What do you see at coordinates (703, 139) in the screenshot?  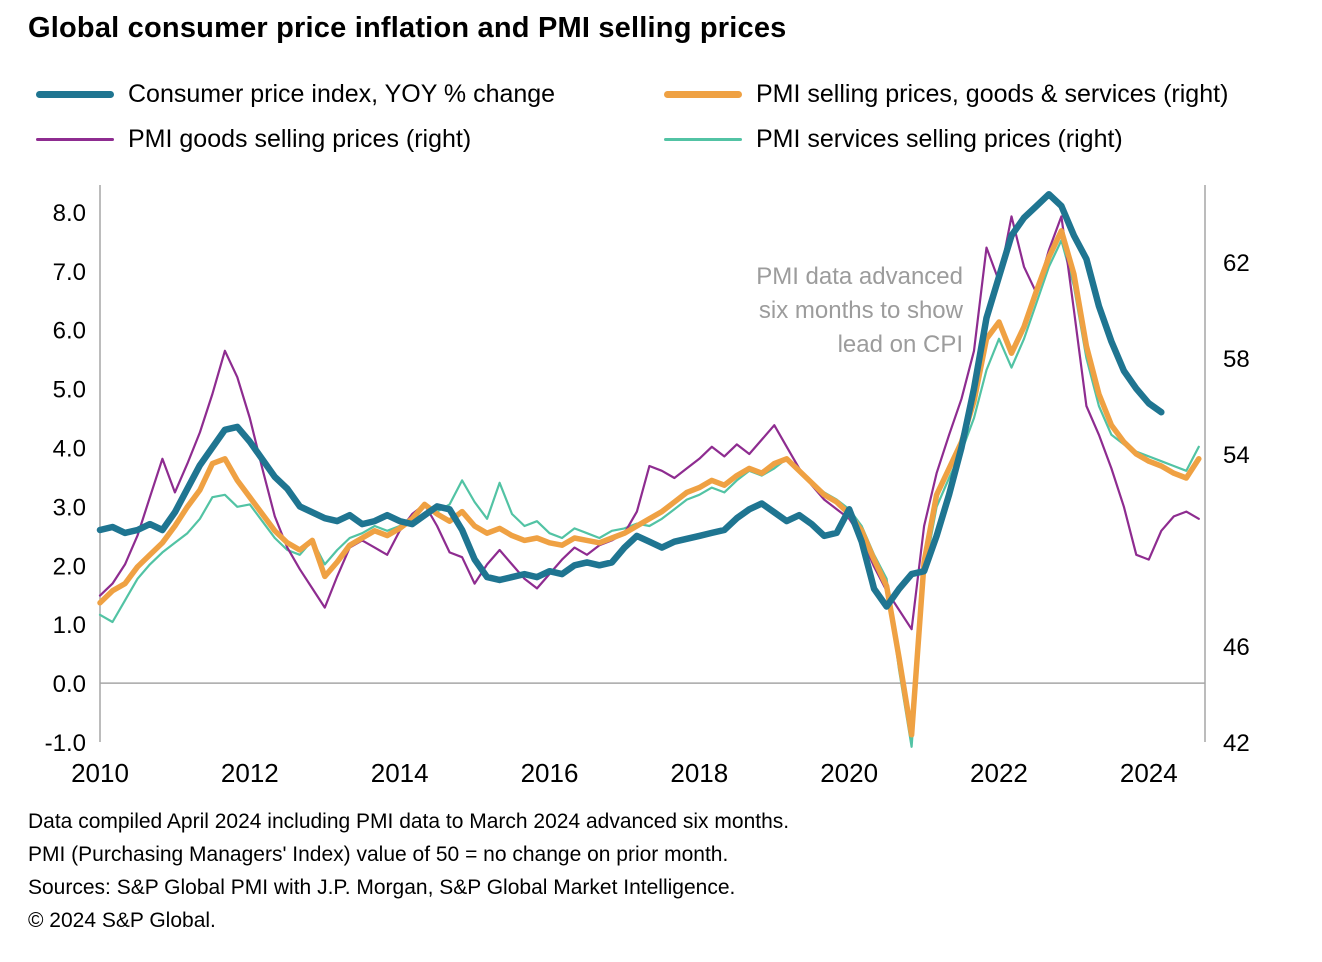 I see `pmi-services-line-swatch` at bounding box center [703, 139].